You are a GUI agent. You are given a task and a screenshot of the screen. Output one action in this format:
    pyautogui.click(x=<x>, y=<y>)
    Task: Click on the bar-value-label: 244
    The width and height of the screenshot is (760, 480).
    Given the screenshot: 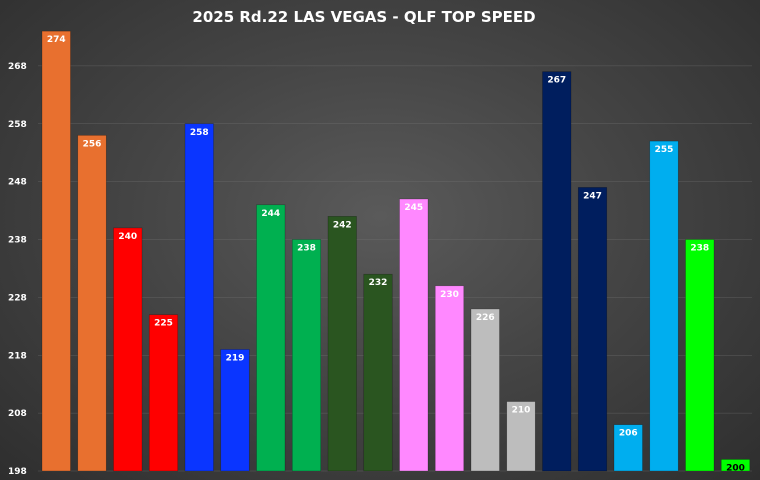 What is the action you would take?
    pyautogui.click(x=270, y=214)
    